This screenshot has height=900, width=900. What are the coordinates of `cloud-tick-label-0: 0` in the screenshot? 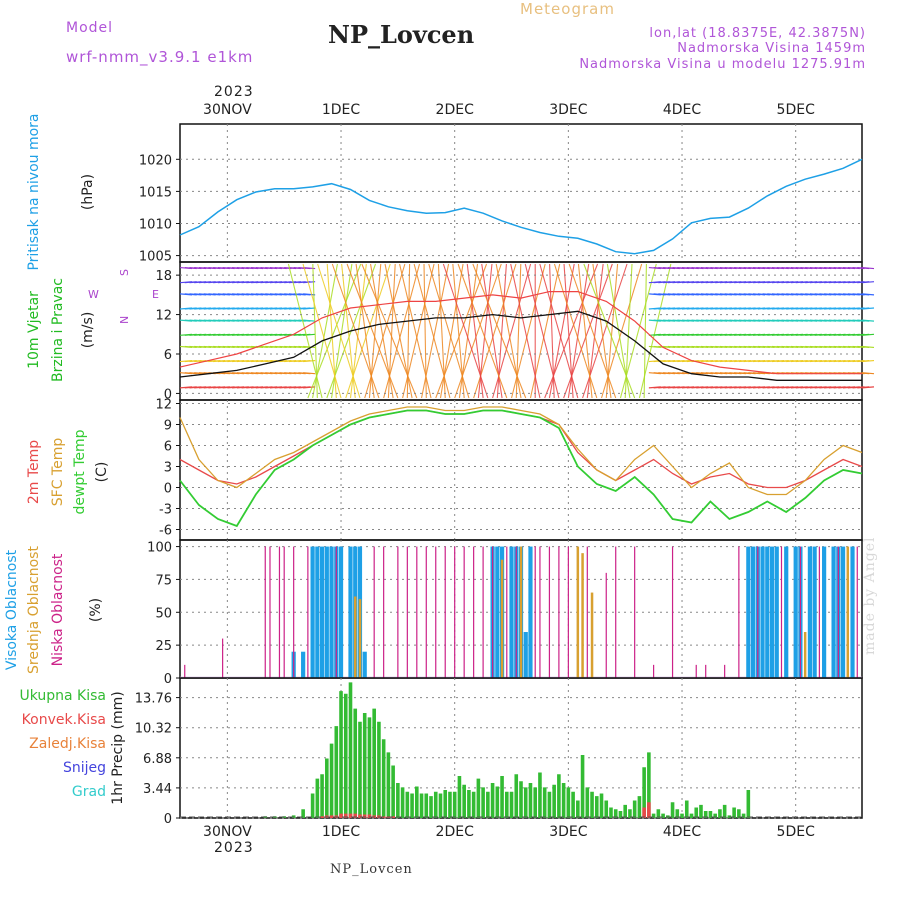 It's located at (168, 679).